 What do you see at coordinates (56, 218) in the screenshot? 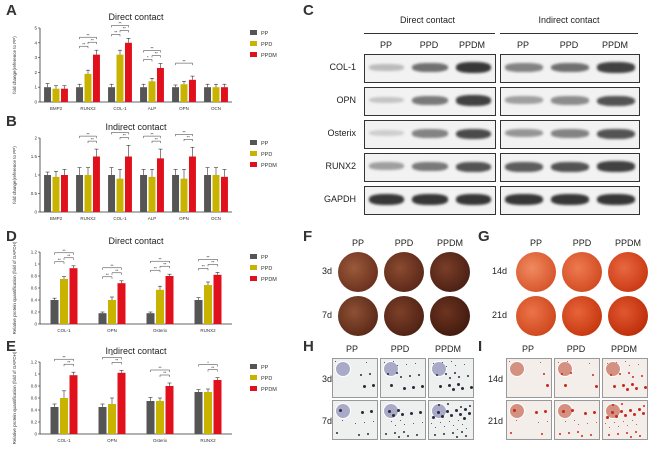
I see `x-tick-label: BMP2` at bounding box center [56, 218].